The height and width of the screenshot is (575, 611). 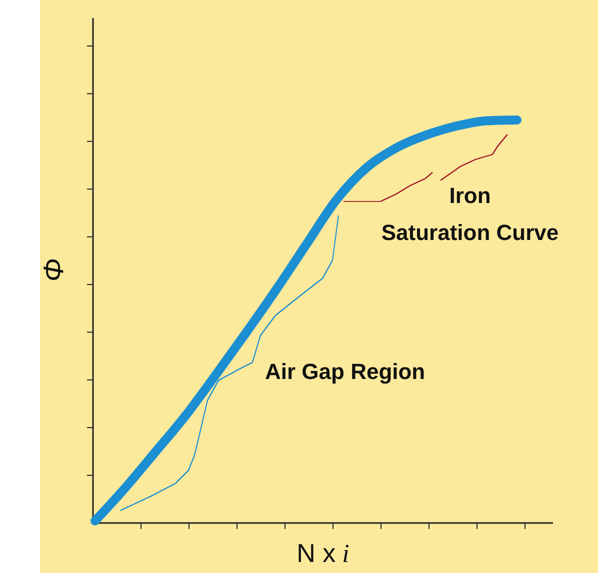 What do you see at coordinates (53, 270) in the screenshot?
I see `y-axis-title: Φ` at bounding box center [53, 270].